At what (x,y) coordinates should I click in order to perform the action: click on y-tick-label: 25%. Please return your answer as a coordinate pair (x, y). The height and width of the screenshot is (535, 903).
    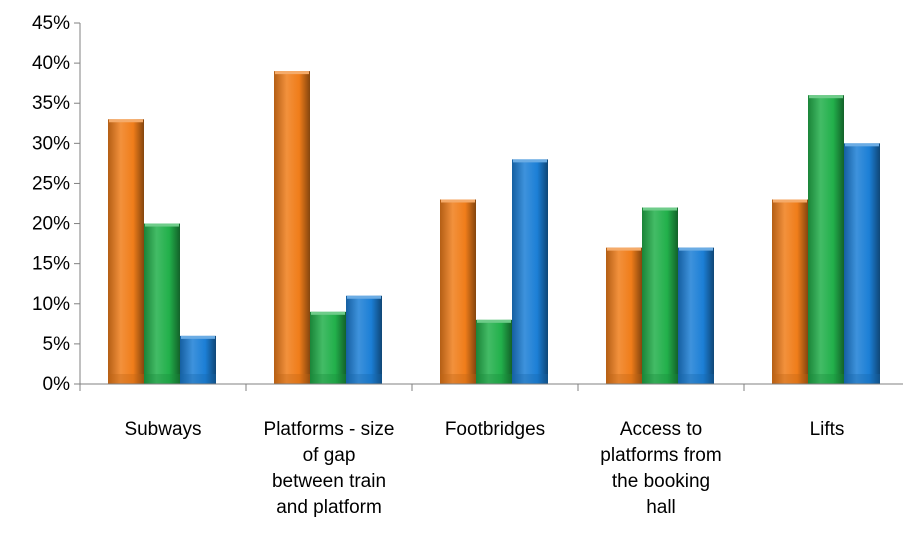
    Looking at the image, I should click on (51, 183).